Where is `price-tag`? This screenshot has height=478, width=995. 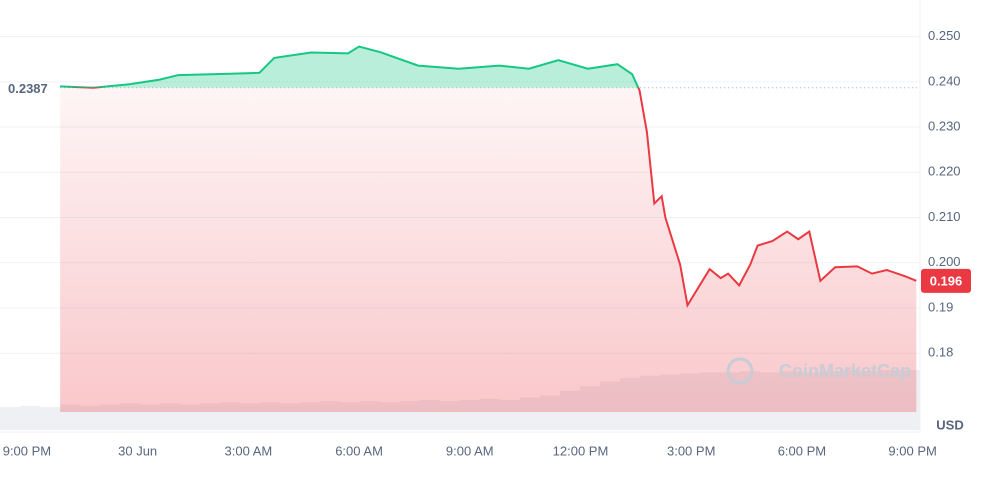 price-tag is located at coordinates (946, 280).